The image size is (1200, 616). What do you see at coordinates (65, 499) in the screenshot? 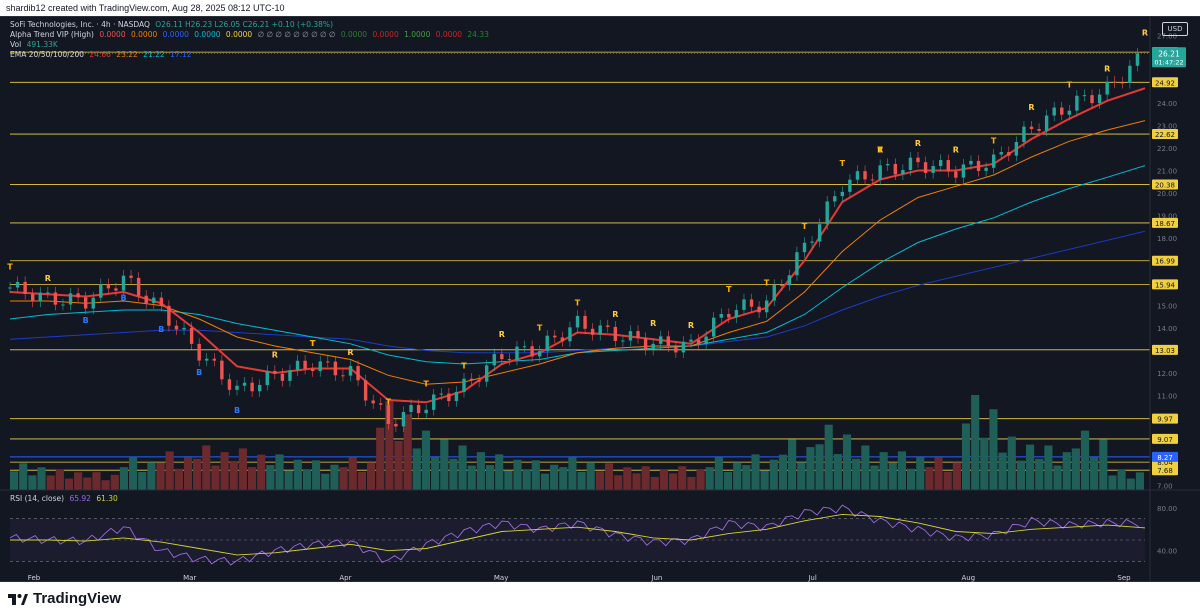
I see `rsi-legend: RSI (14, close) 65.92 61.30` at bounding box center [65, 499].